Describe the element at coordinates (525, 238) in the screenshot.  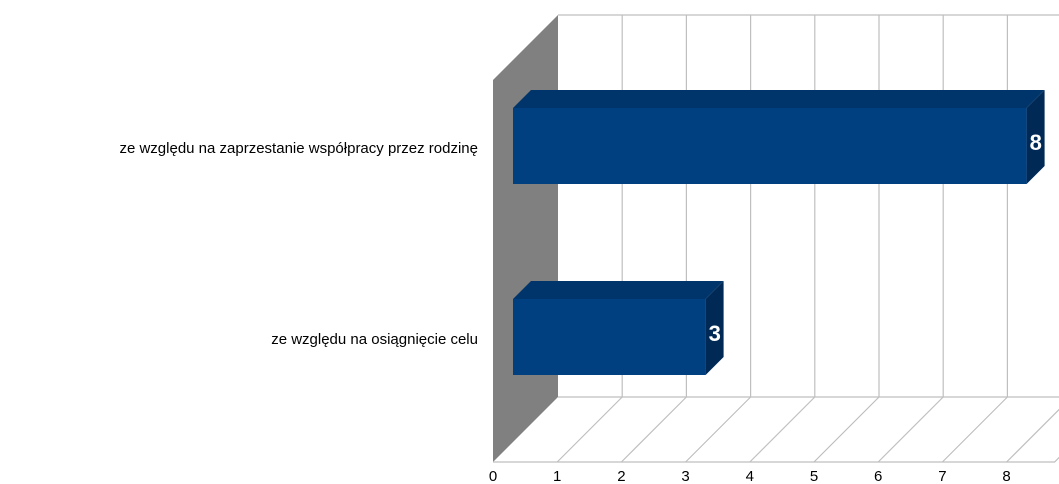
I see `side-wall` at that location.